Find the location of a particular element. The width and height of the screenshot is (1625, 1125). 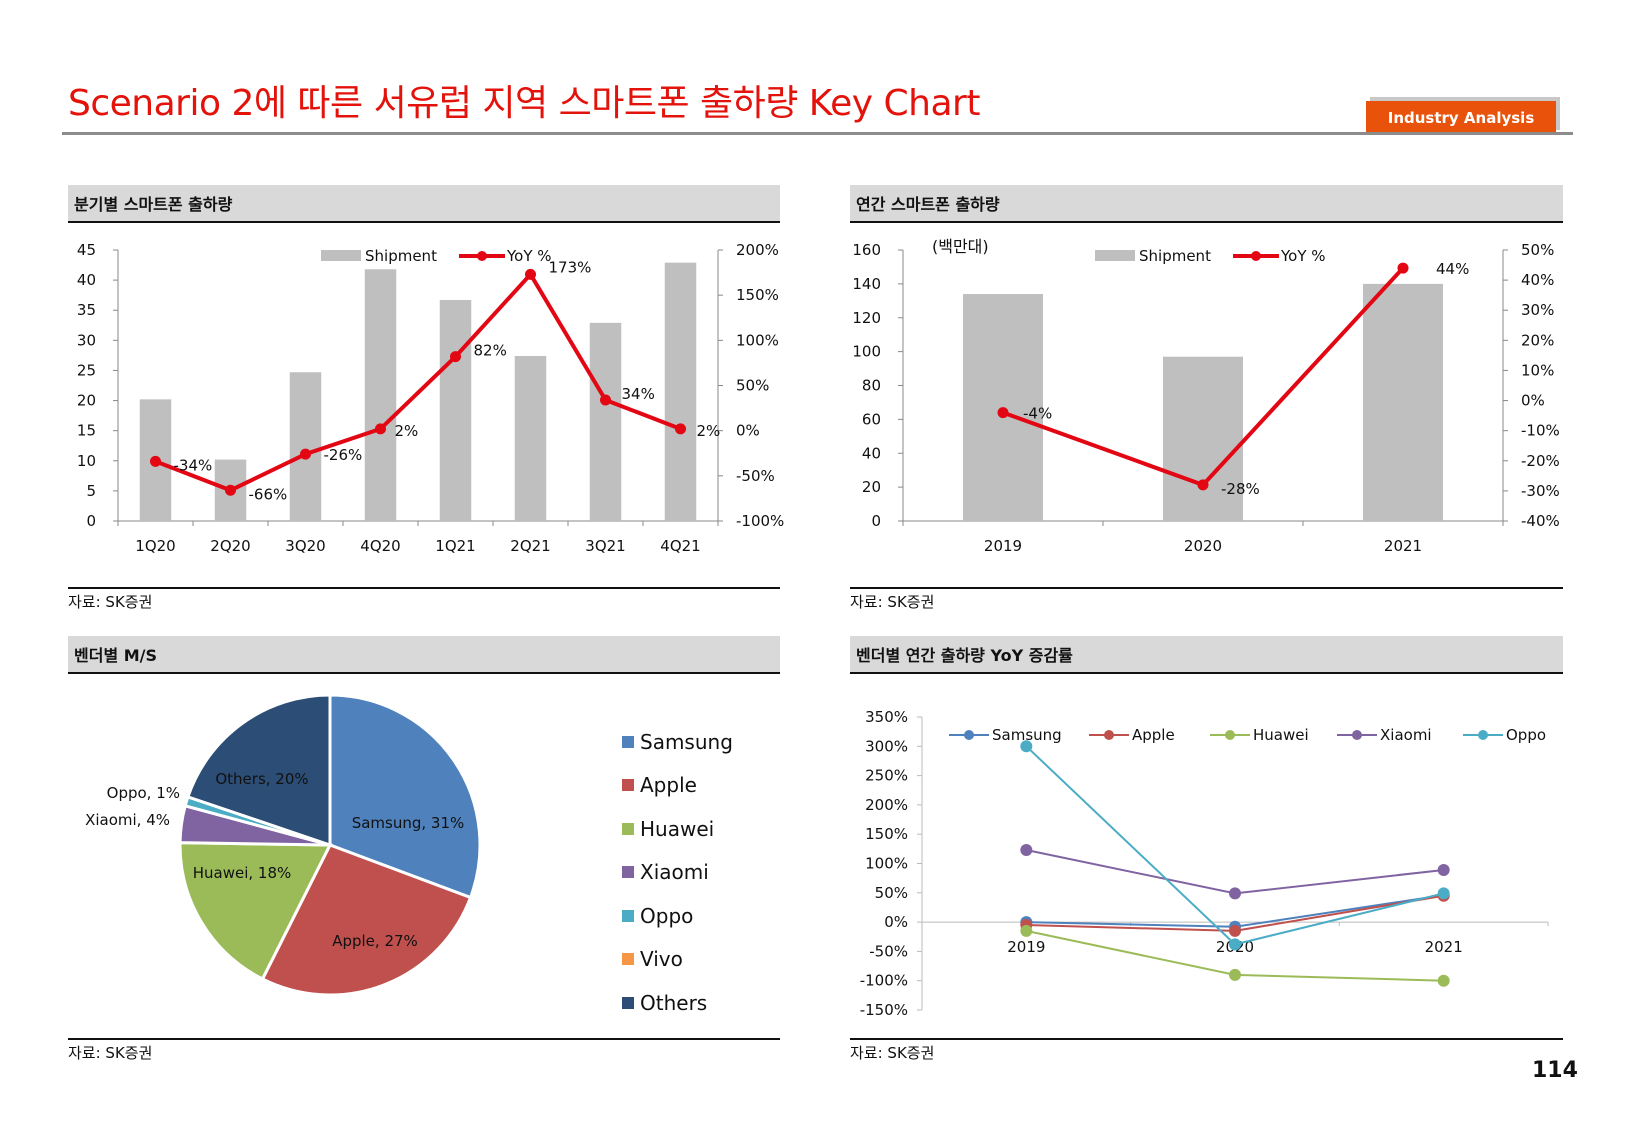

series-point-oppo is located at coordinates (1235, 944).